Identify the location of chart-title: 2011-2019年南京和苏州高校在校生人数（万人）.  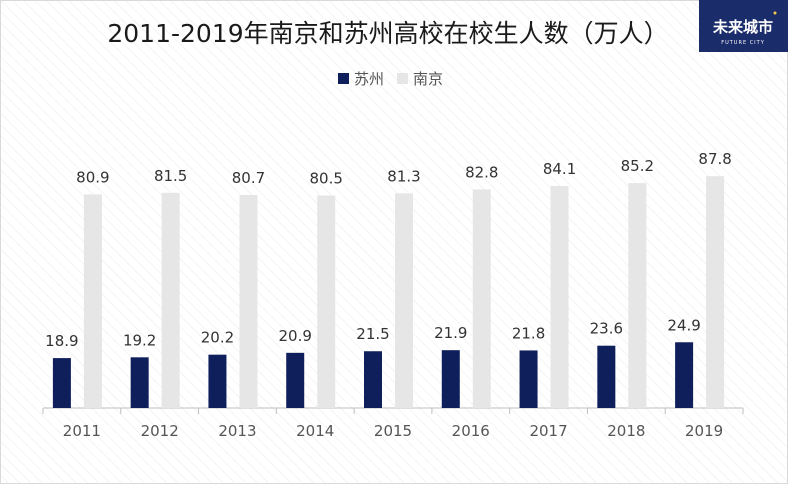
(387, 33).